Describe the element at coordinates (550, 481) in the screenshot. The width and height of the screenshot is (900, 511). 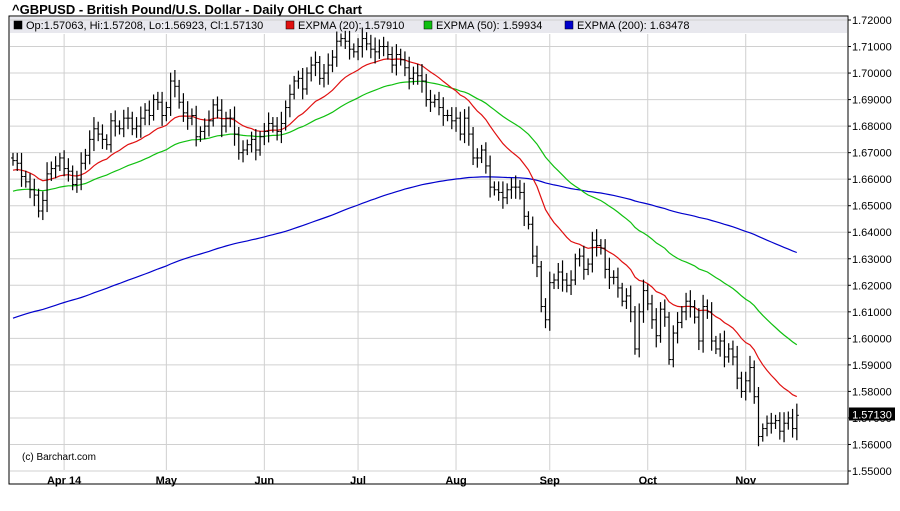
I see `x-tick-label: Sep` at that location.